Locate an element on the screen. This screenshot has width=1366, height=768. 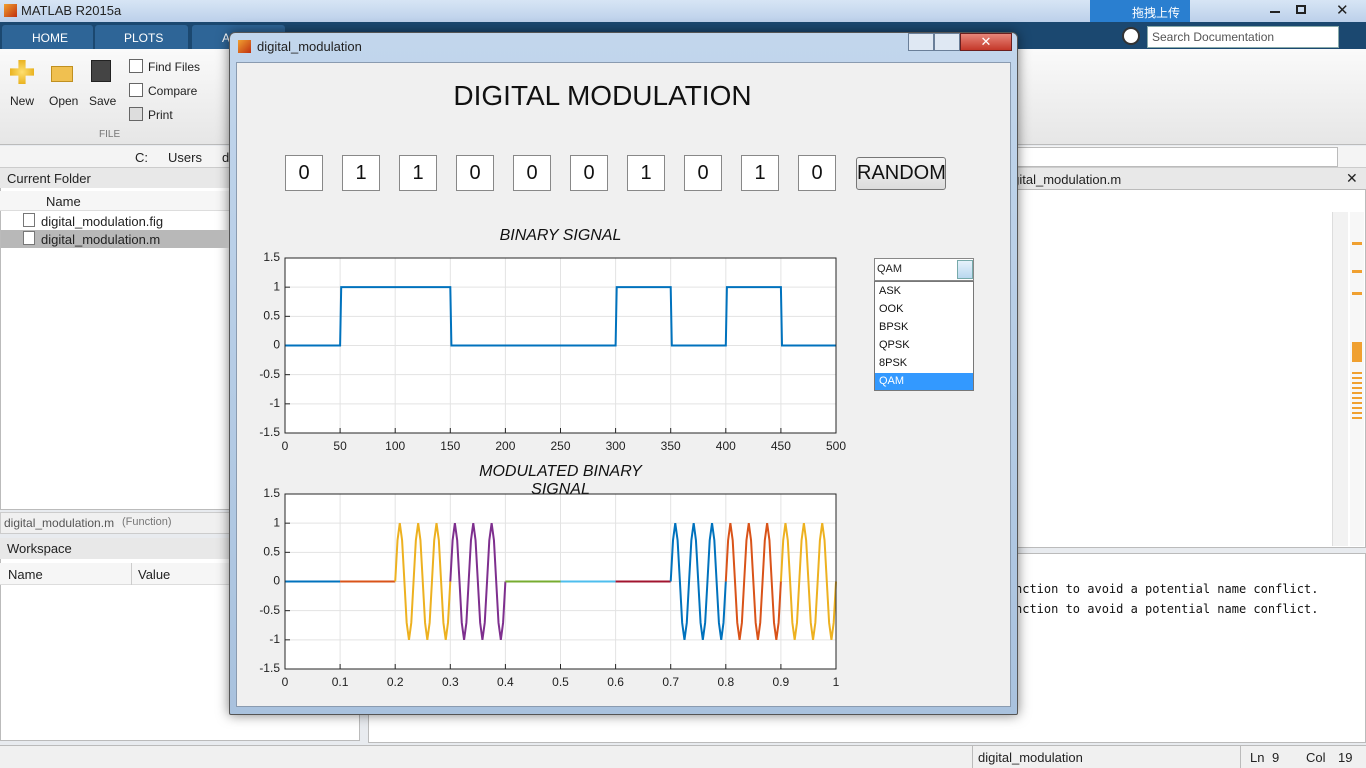
popup-option: BPSK is located at coordinates (894, 327).